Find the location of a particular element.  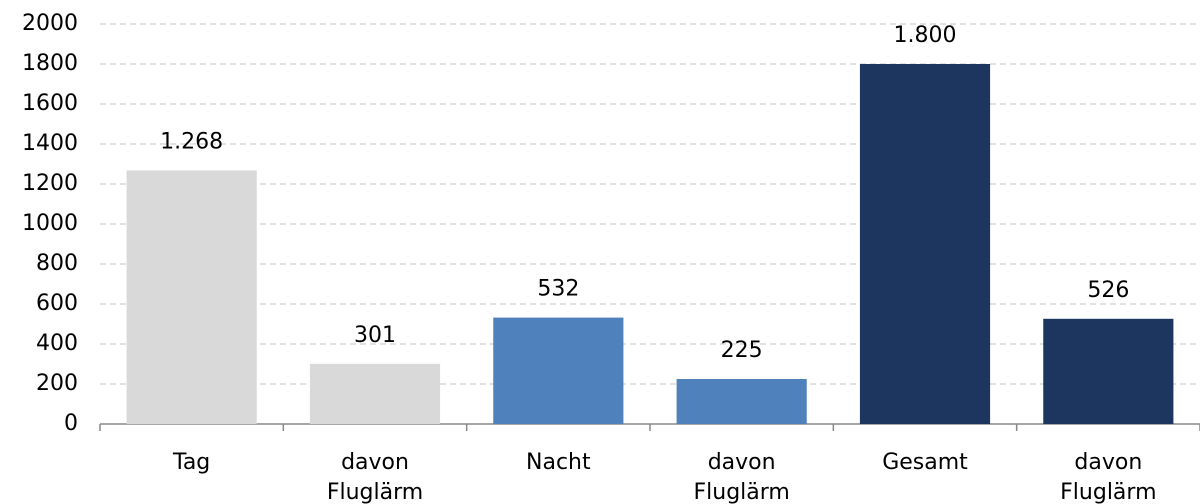

y-tick-label: 0 is located at coordinates (71, 423).